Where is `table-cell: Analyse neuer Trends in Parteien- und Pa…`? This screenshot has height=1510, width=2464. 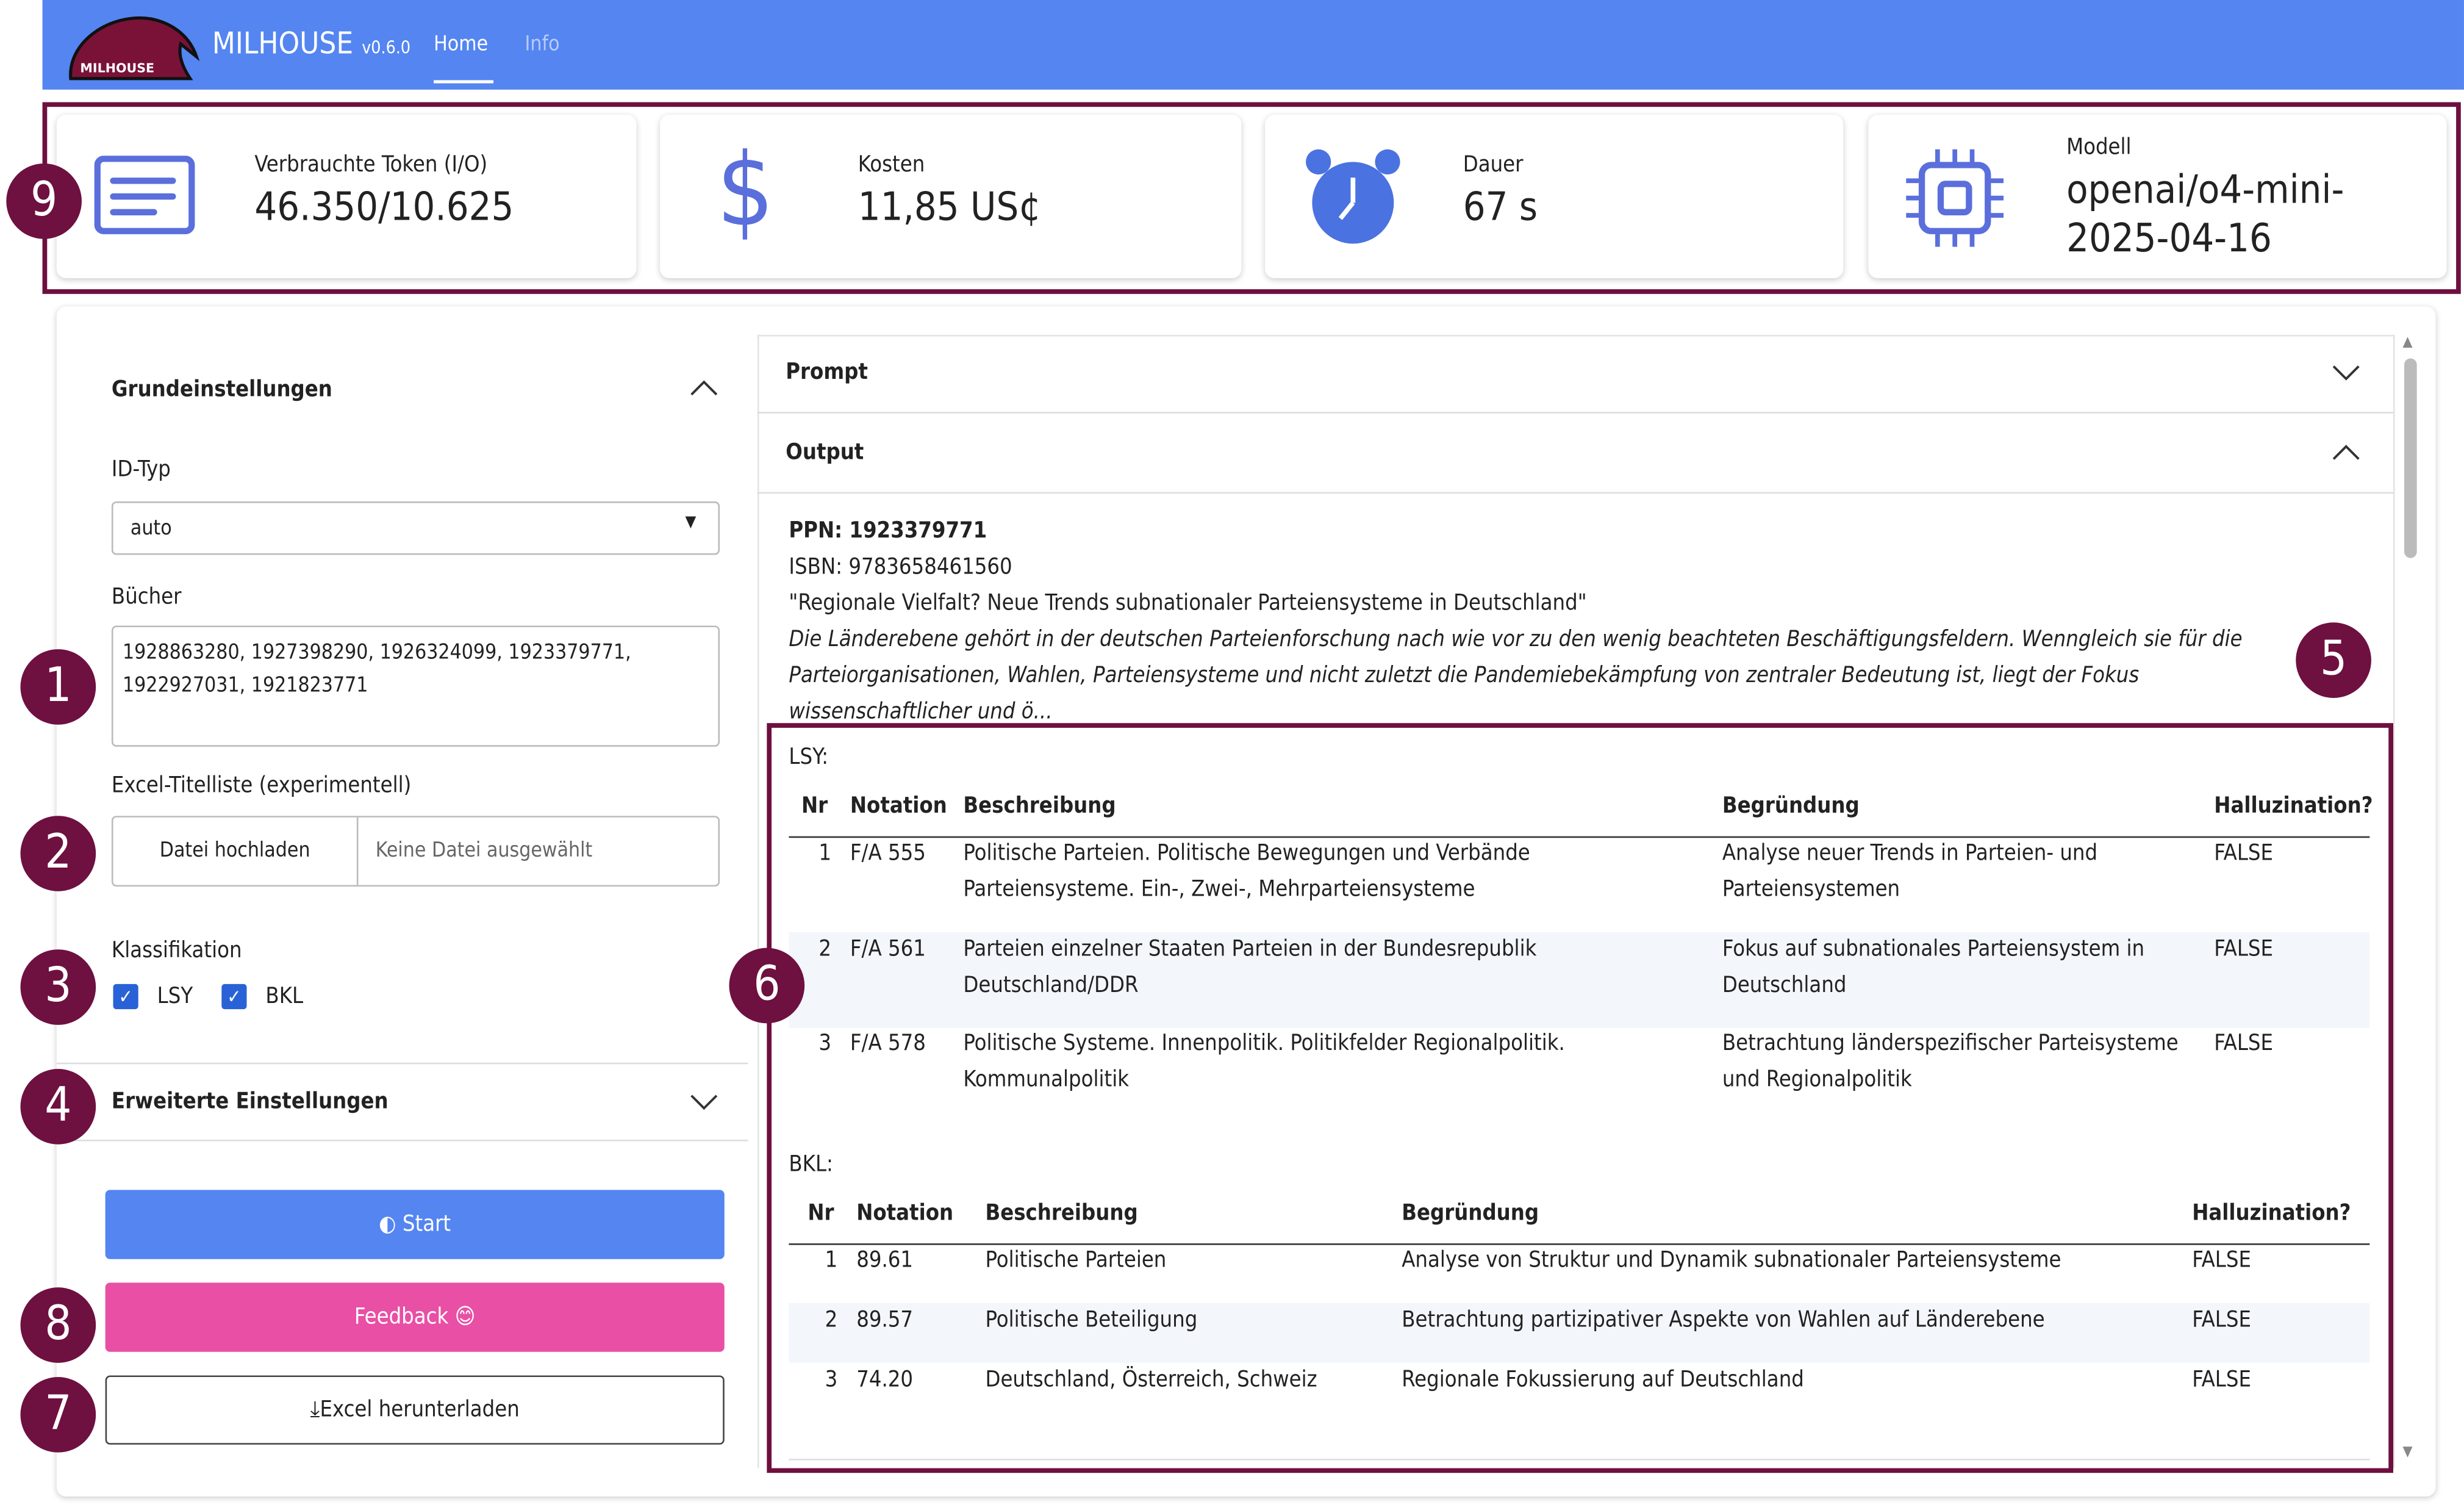
table-cell: Analyse neuer Trends in Parteien- und Pa… is located at coordinates (1910, 872).